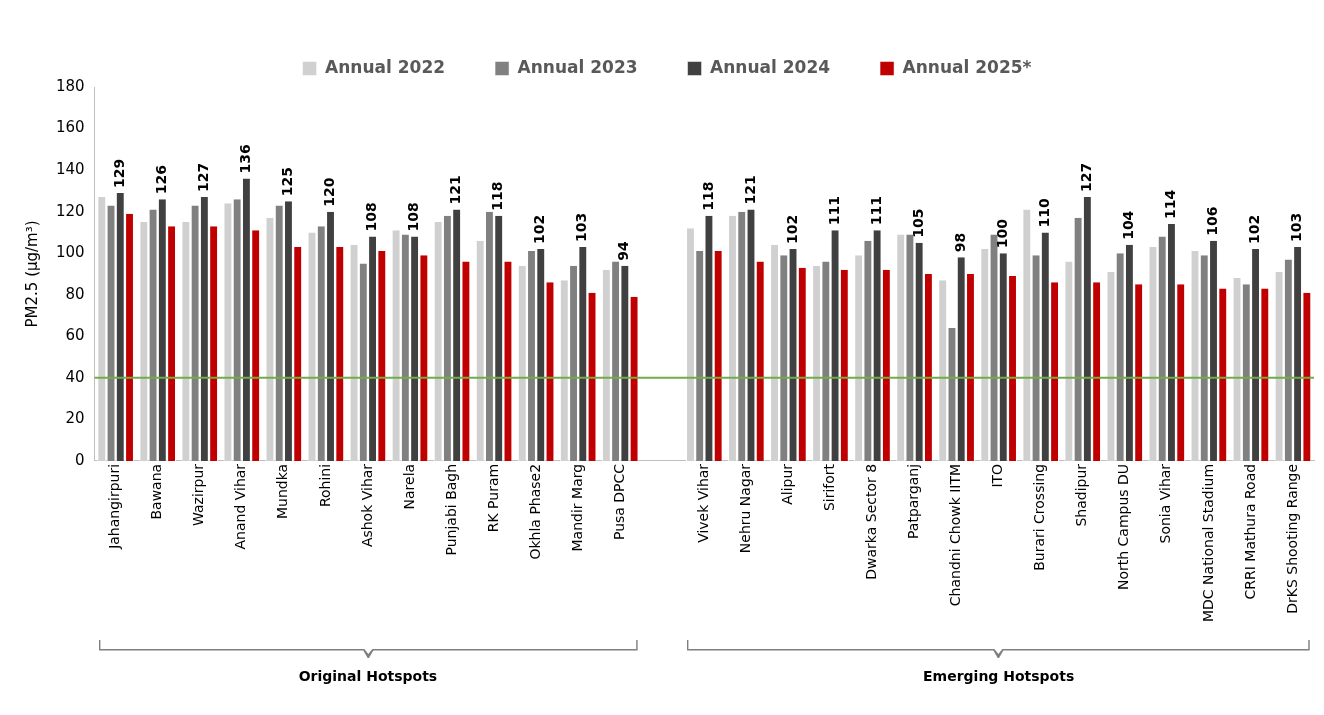 The width and height of the screenshot is (1324, 715). I want to click on data-label: 94, so click(623, 250).